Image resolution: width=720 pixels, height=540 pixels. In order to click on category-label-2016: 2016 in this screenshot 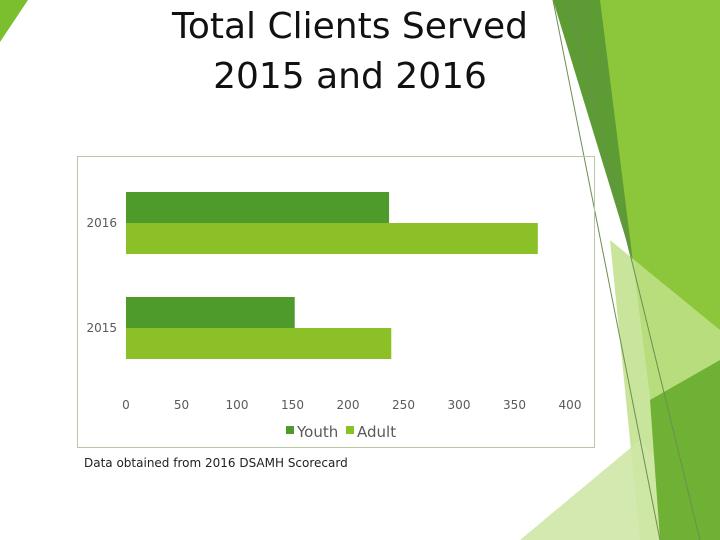, I will do `click(101, 223)`.